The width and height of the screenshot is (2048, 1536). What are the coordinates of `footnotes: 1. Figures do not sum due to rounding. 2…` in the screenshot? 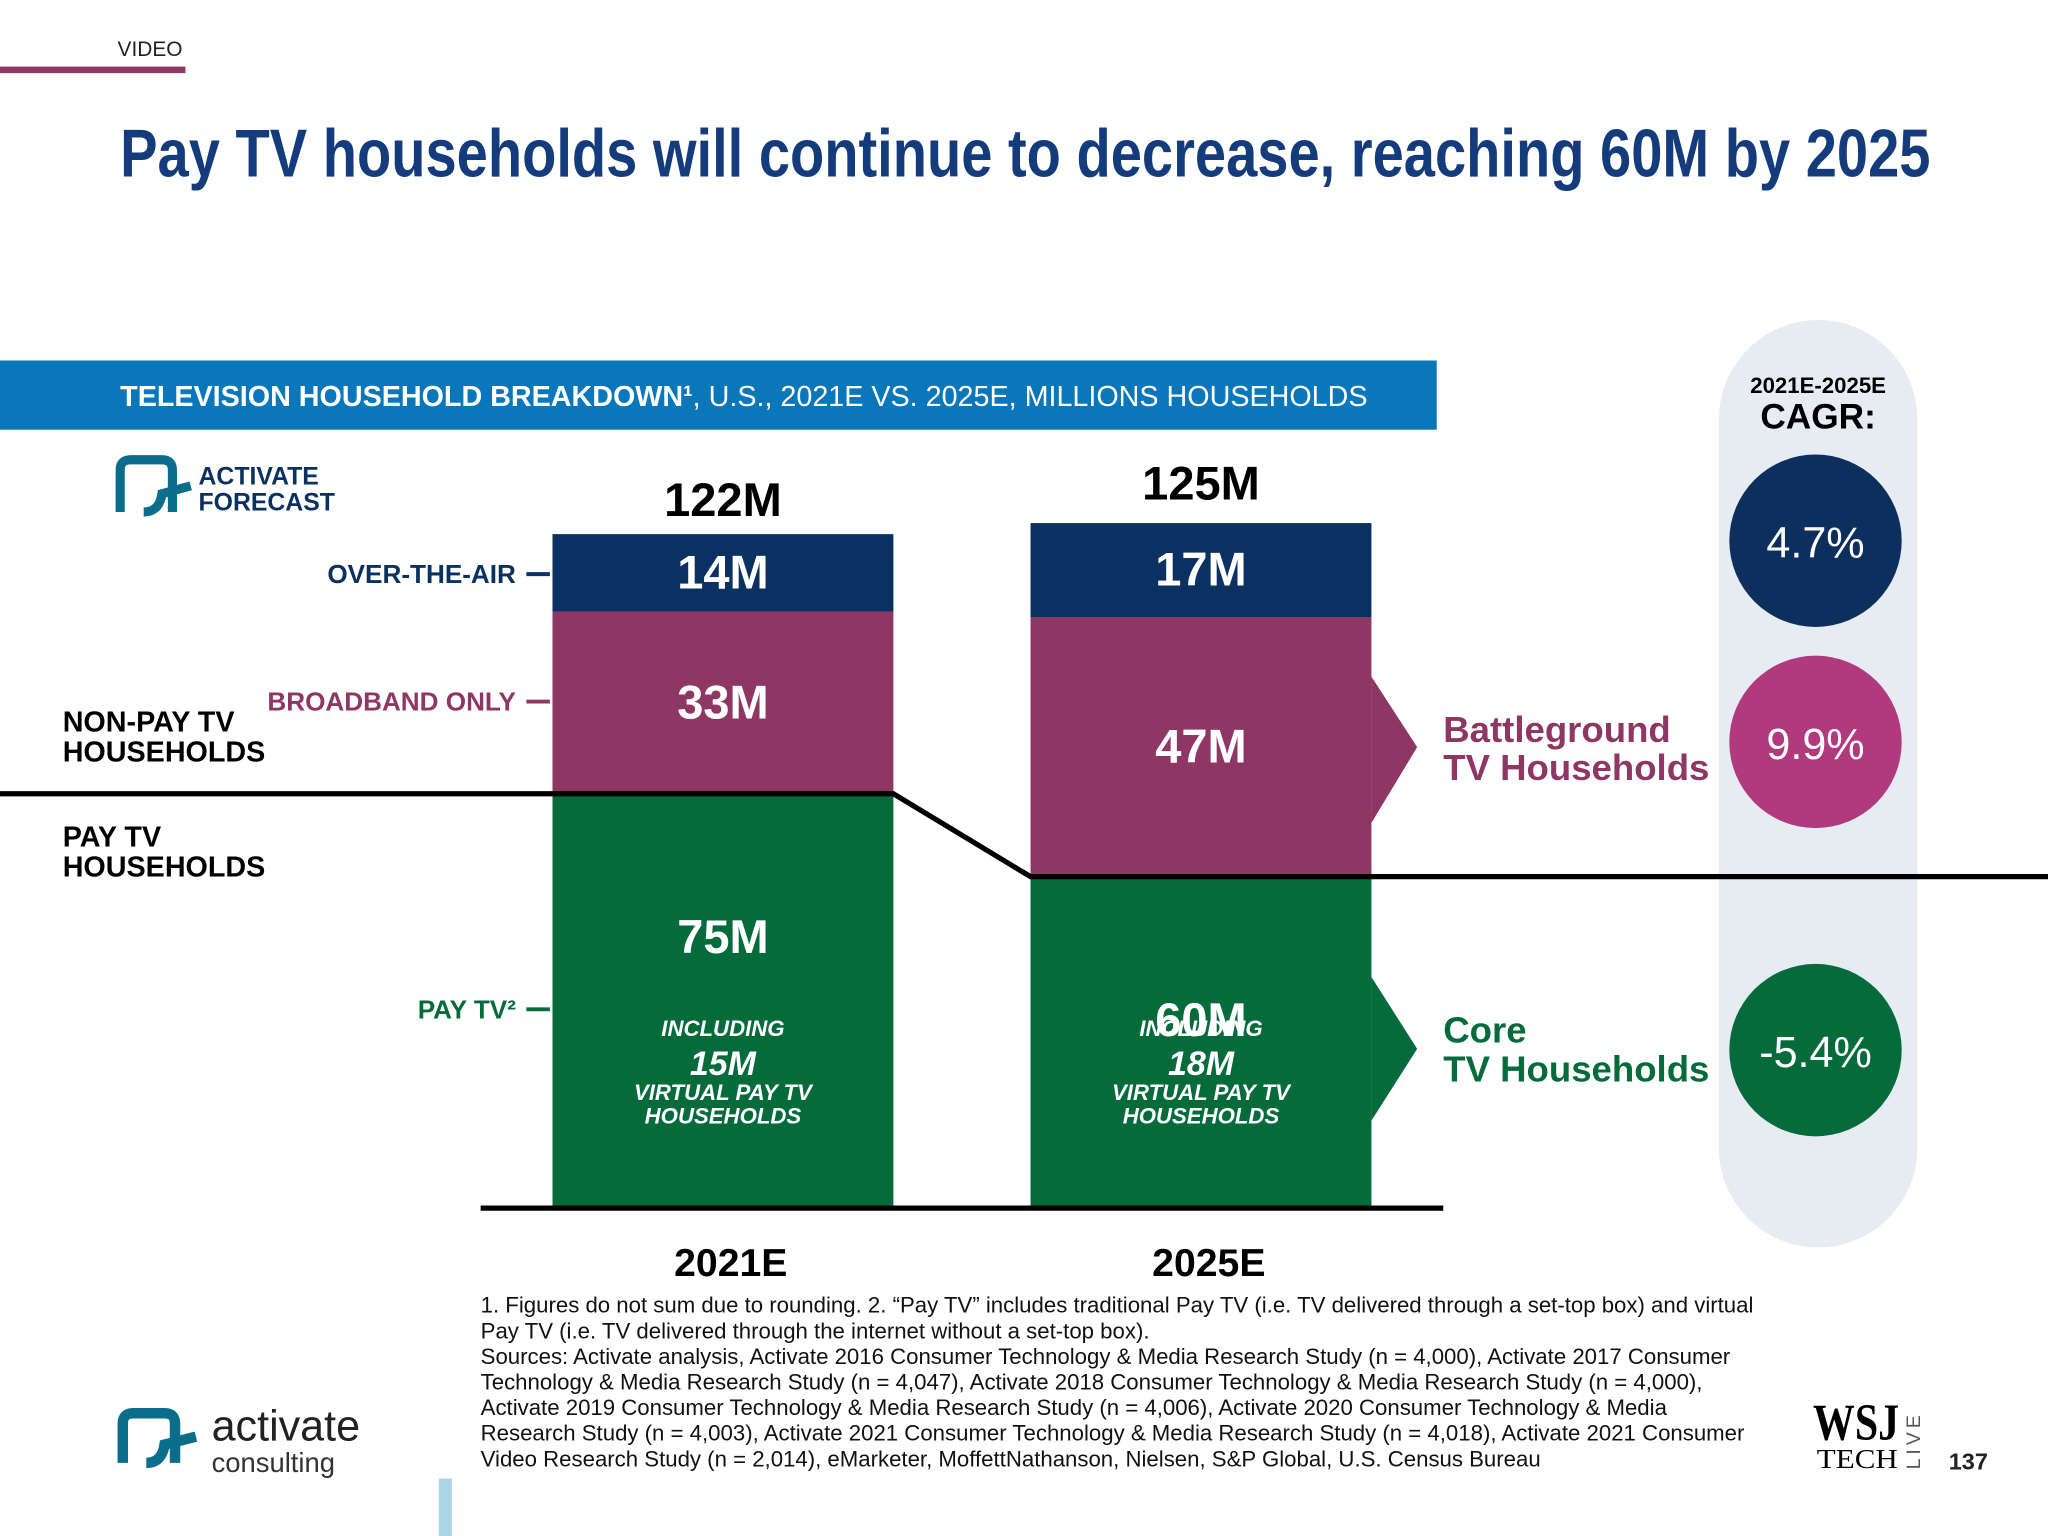 It's located at (1117, 1382).